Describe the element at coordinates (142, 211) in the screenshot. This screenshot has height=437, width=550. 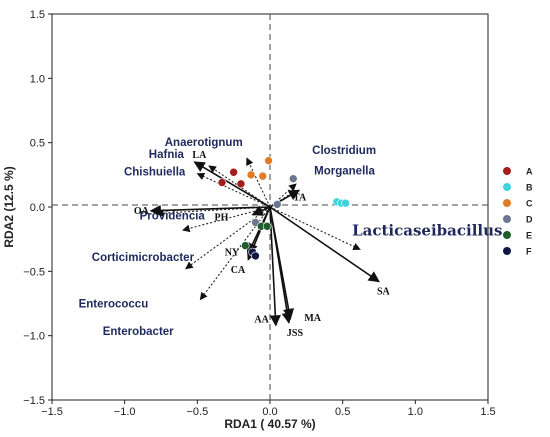
I see `env-label: OA` at that location.